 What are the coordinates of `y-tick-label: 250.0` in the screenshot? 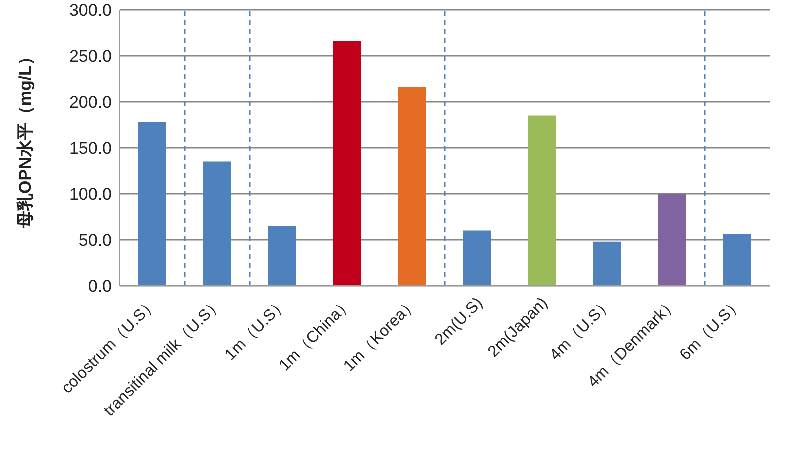 It's located at (90, 56).